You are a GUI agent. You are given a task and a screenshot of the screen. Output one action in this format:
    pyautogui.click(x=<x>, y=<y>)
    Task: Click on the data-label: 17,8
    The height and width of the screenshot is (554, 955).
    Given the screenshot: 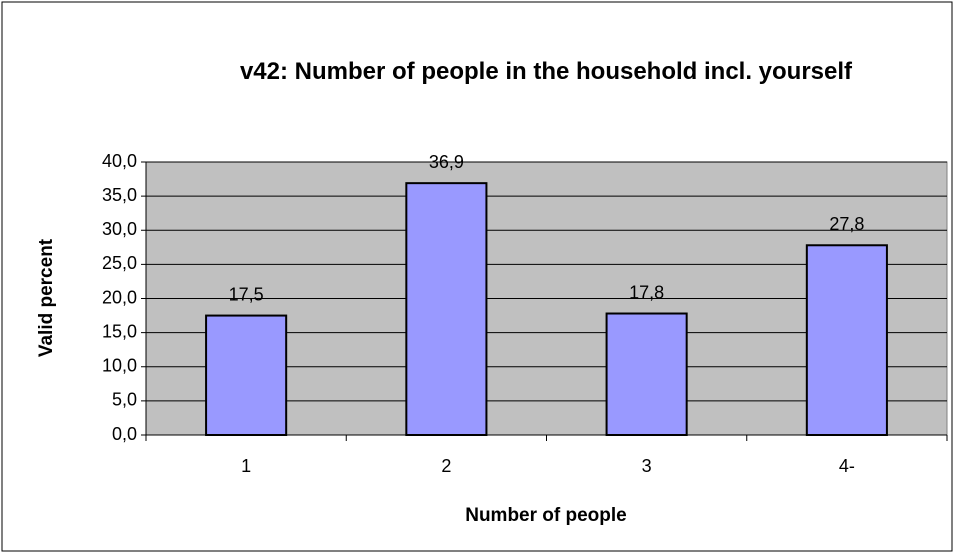 What is the action you would take?
    pyautogui.click(x=646, y=292)
    